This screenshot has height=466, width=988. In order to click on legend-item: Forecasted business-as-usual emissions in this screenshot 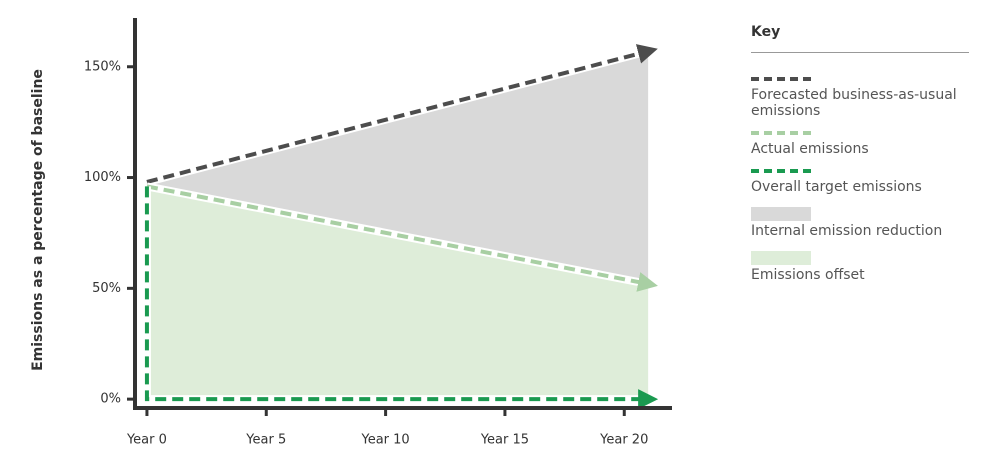, I will do `click(860, 98)`.